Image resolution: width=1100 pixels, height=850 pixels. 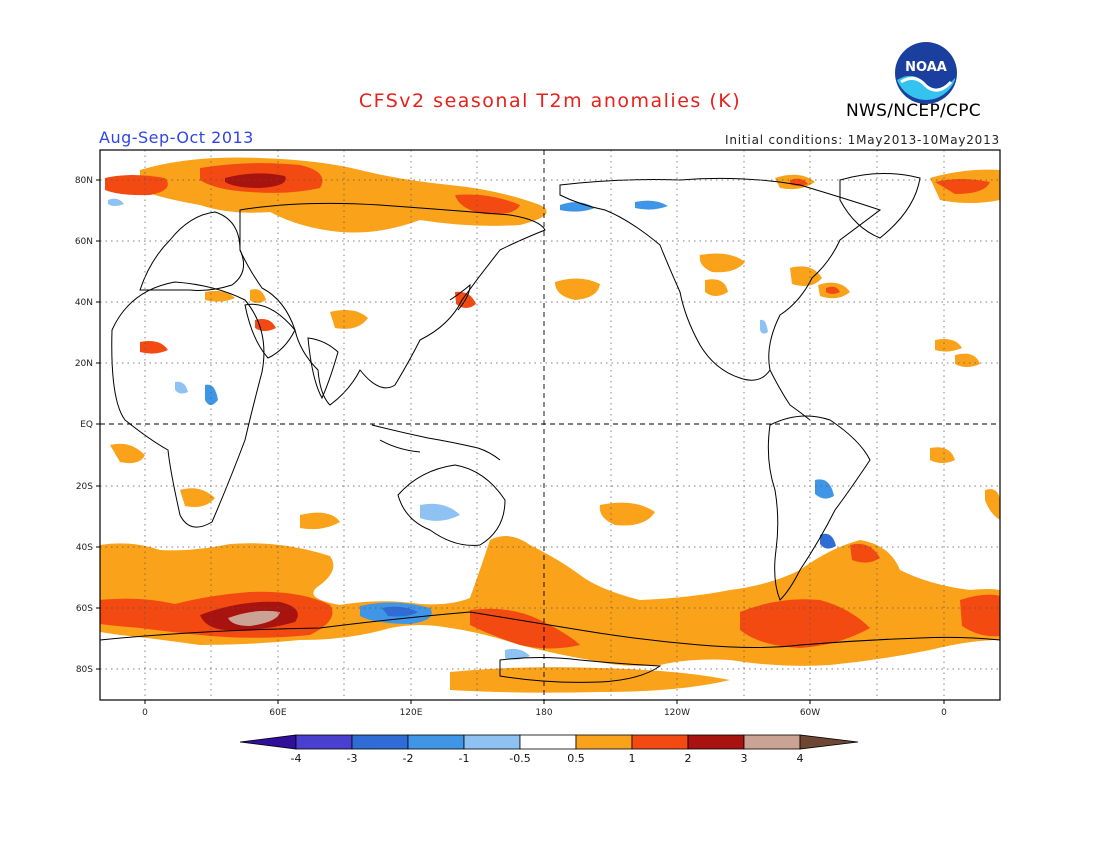 I want to click on svg-text: NOAA, so click(x=926, y=67).